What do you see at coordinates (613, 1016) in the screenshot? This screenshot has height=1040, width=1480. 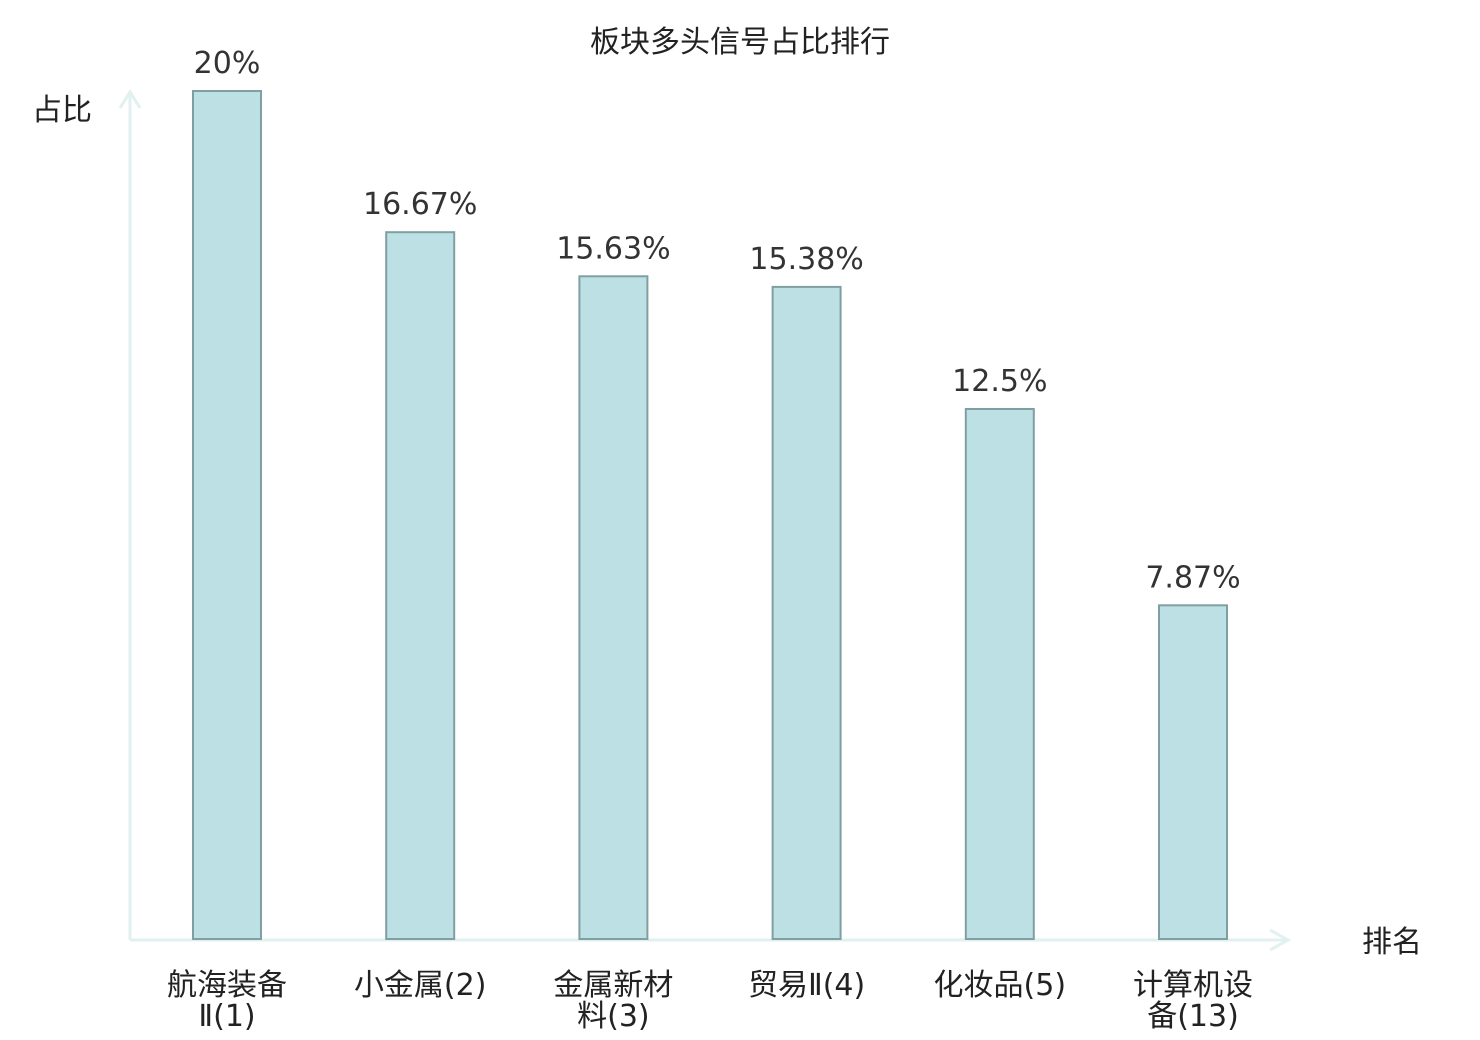 I see `category-label-3-line-2: 料(3)` at bounding box center [613, 1016].